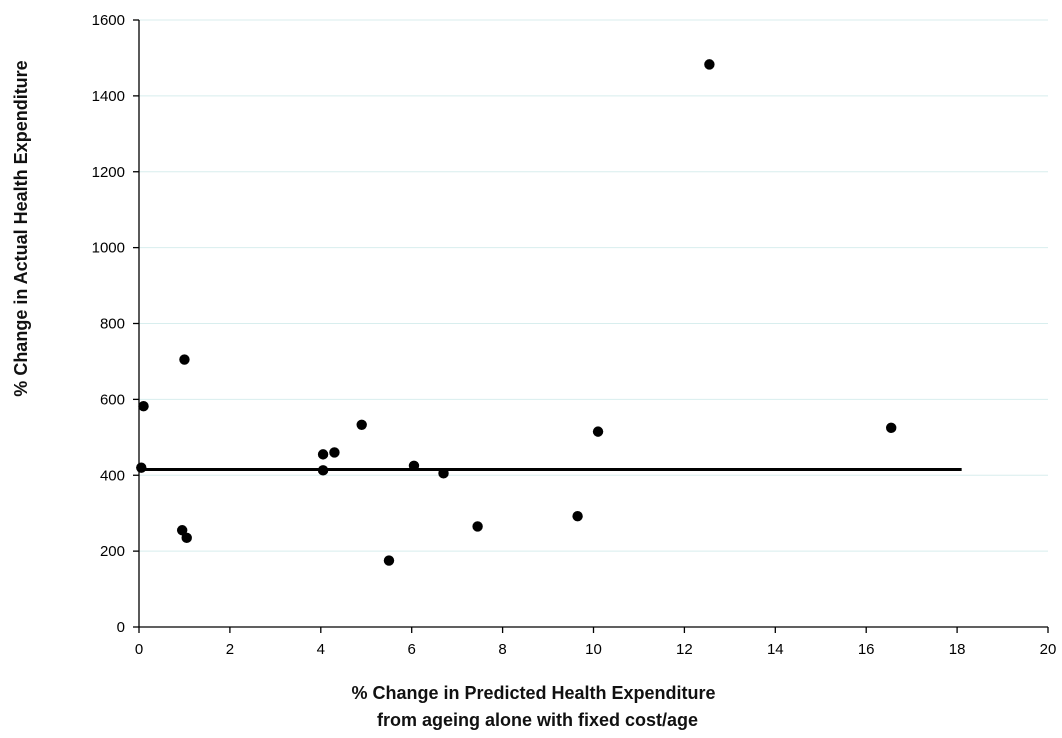  Describe the element at coordinates (502, 649) in the screenshot. I see `x-tick-label: 8` at that location.